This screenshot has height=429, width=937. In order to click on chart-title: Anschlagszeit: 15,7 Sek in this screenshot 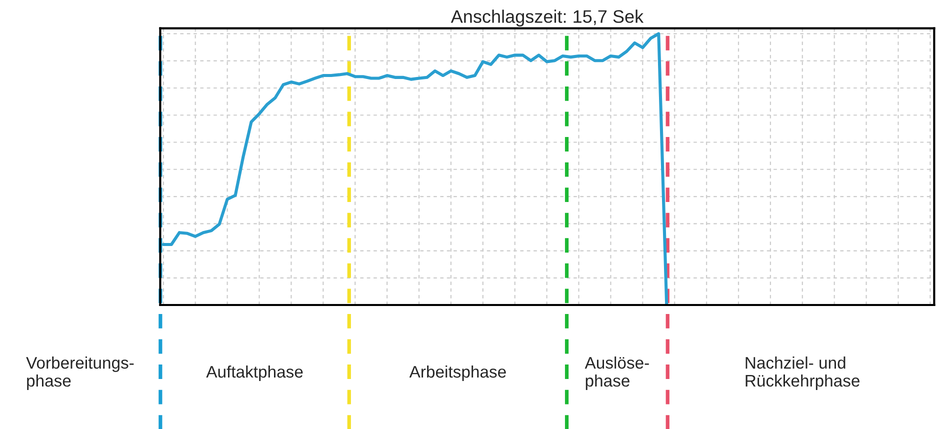, I will do `click(547, 18)`.